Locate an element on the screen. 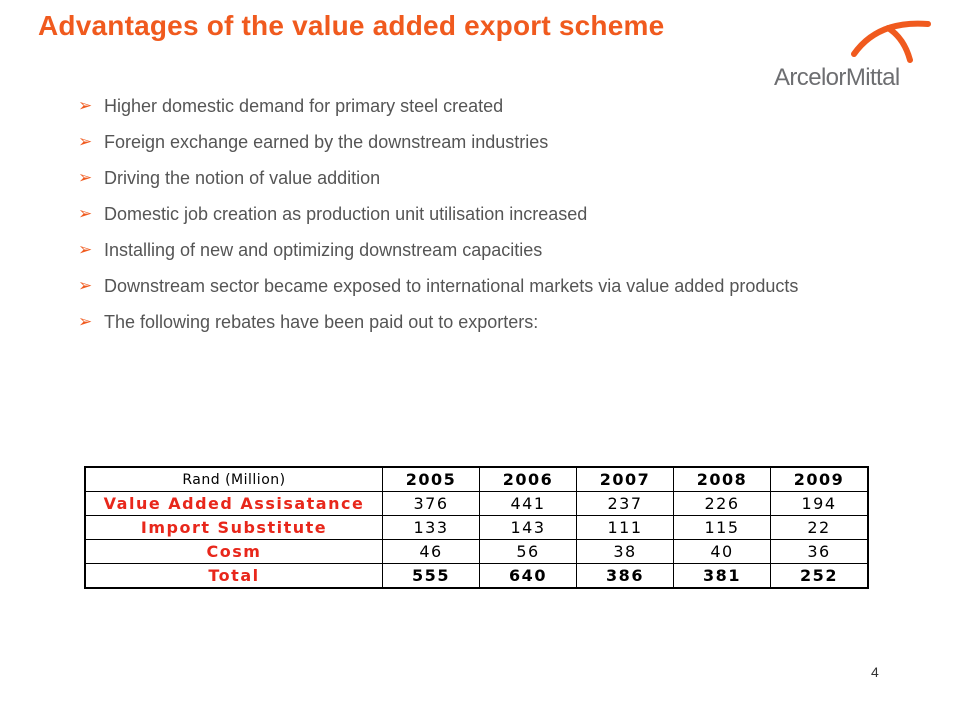  table-cell: 38 is located at coordinates (625, 551).